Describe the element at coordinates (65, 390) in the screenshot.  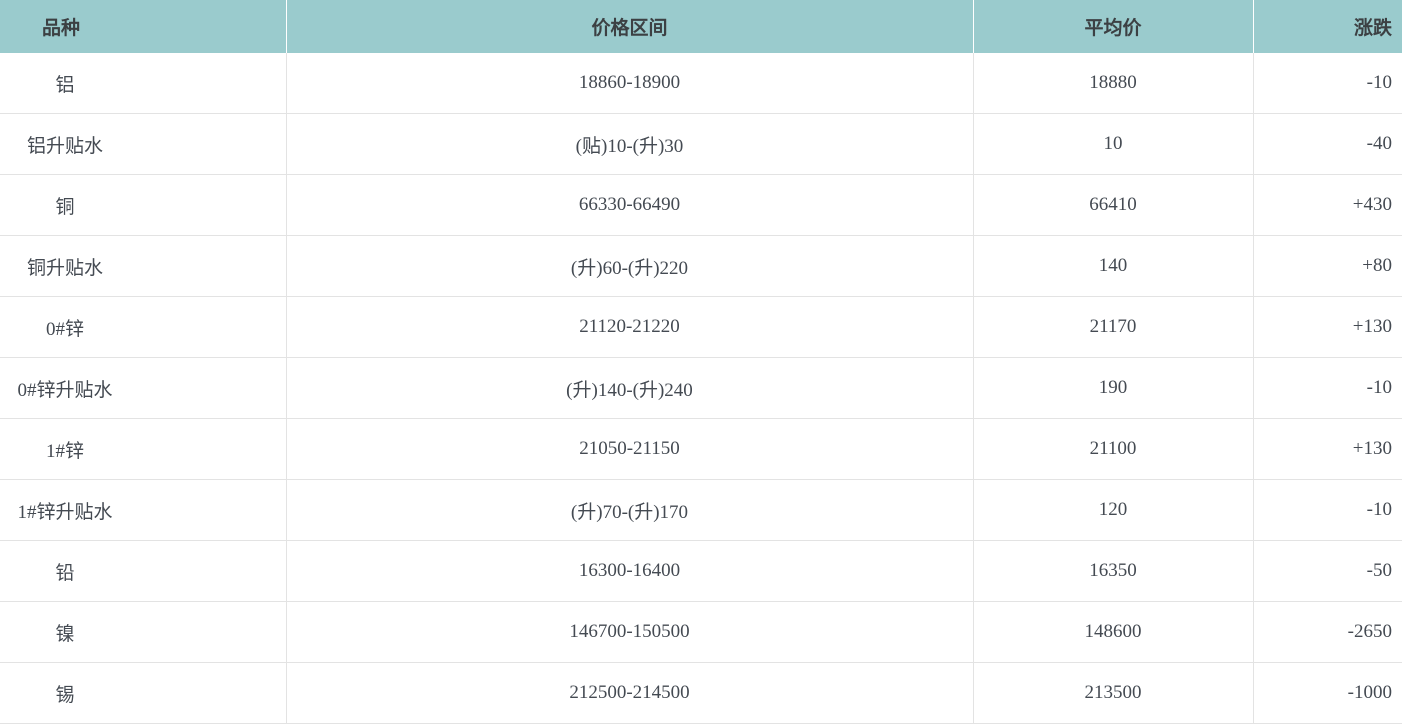
I see `variety-label: 0#锌升贴水` at that location.